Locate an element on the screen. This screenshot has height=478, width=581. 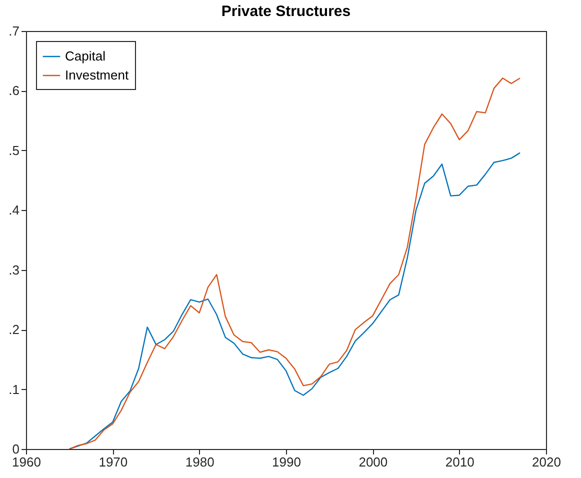
x-tick-label: 2020 is located at coordinates (546, 462).